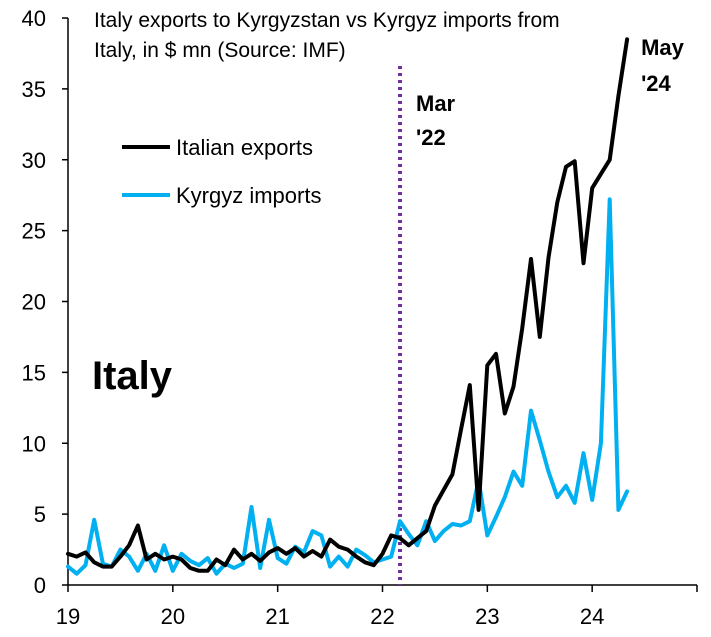 This screenshot has height=637, width=711. What do you see at coordinates (40, 585) in the screenshot?
I see `y-tick-label: 0` at bounding box center [40, 585].